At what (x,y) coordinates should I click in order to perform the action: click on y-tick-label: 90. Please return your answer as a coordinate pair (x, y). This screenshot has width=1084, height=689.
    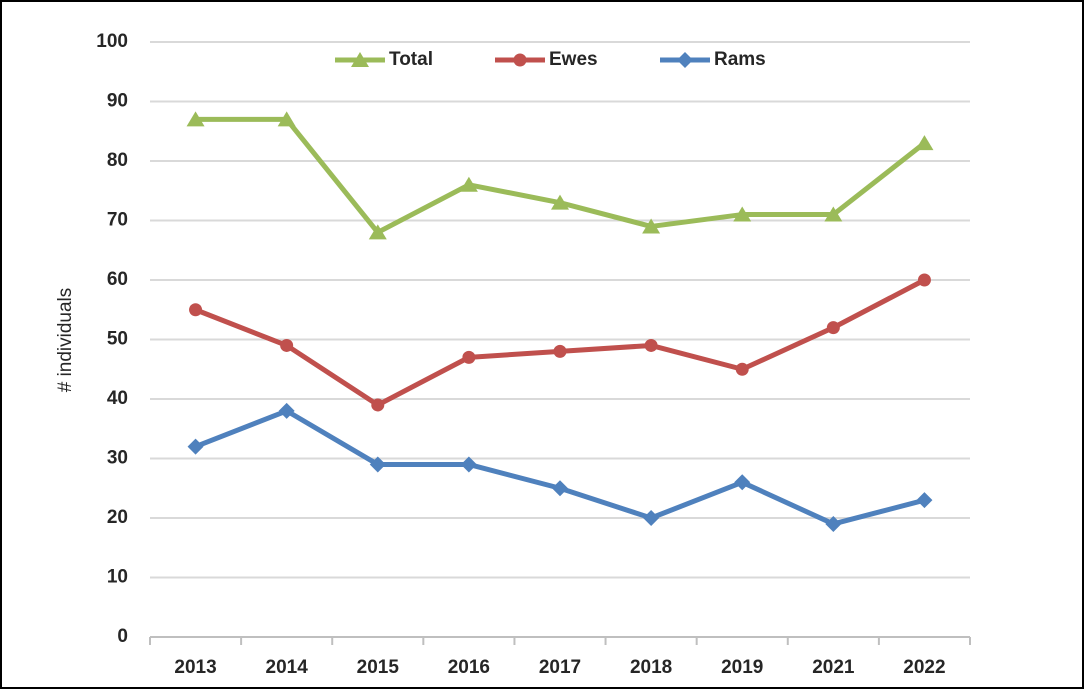
    Looking at the image, I should click on (117, 101).